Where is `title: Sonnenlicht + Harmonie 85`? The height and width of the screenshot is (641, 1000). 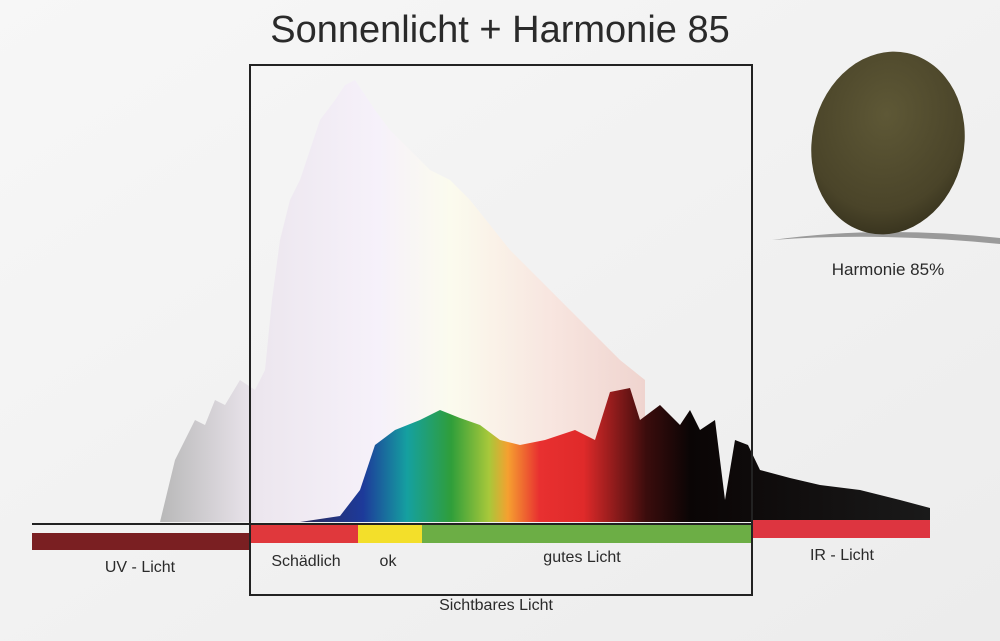 title: Sonnenlicht + Harmonie 85 is located at coordinates (499, 30).